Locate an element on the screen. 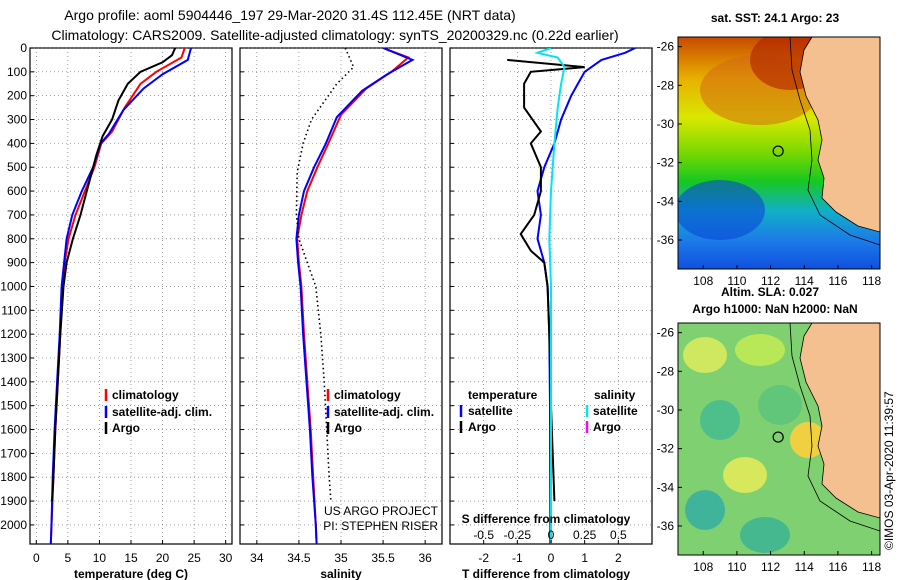 The image size is (900, 580). sst-cold-patch is located at coordinates (721, 210).